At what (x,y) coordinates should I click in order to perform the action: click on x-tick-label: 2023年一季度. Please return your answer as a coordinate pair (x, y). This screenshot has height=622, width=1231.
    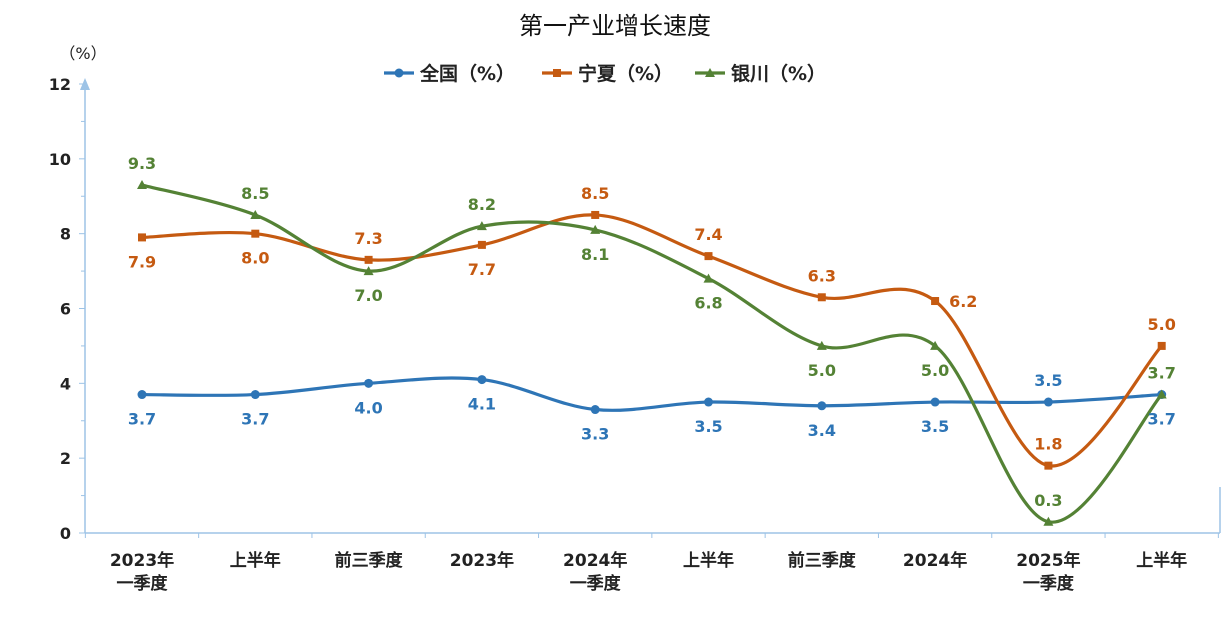
    Looking at the image, I should click on (142, 572).